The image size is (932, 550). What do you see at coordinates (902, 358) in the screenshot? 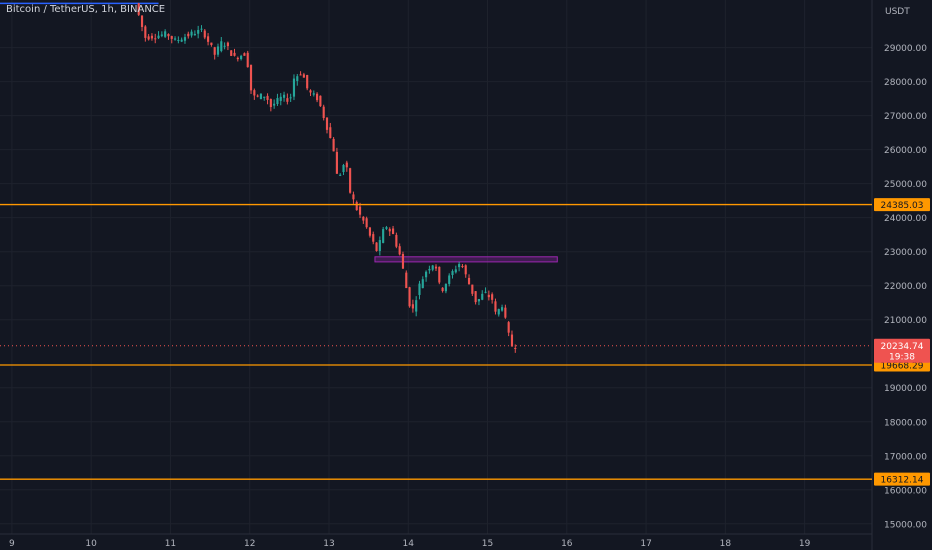
I see `bar-countdown: 19:38` at bounding box center [902, 358].